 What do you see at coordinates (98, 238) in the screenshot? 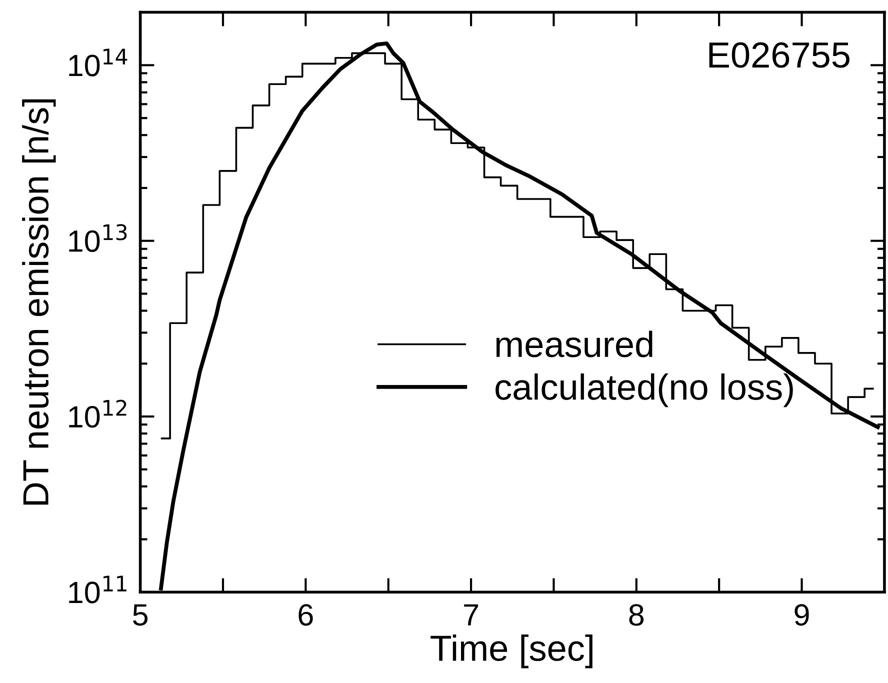
I see `y-tick-label: 10$^{13}$` at bounding box center [98, 238].